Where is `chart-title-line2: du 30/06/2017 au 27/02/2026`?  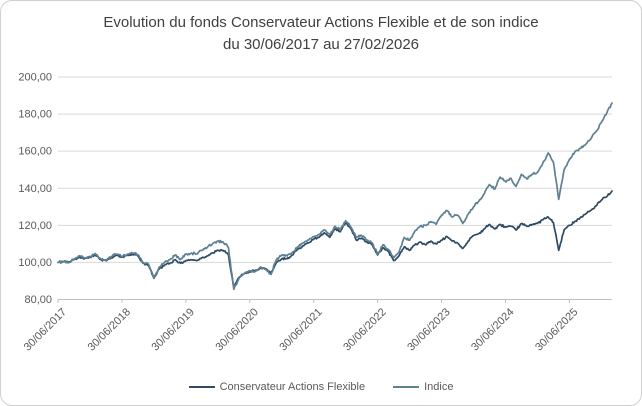
chart-title-line2: du 30/06/2017 au 27/02/2026 is located at coordinates (321, 44).